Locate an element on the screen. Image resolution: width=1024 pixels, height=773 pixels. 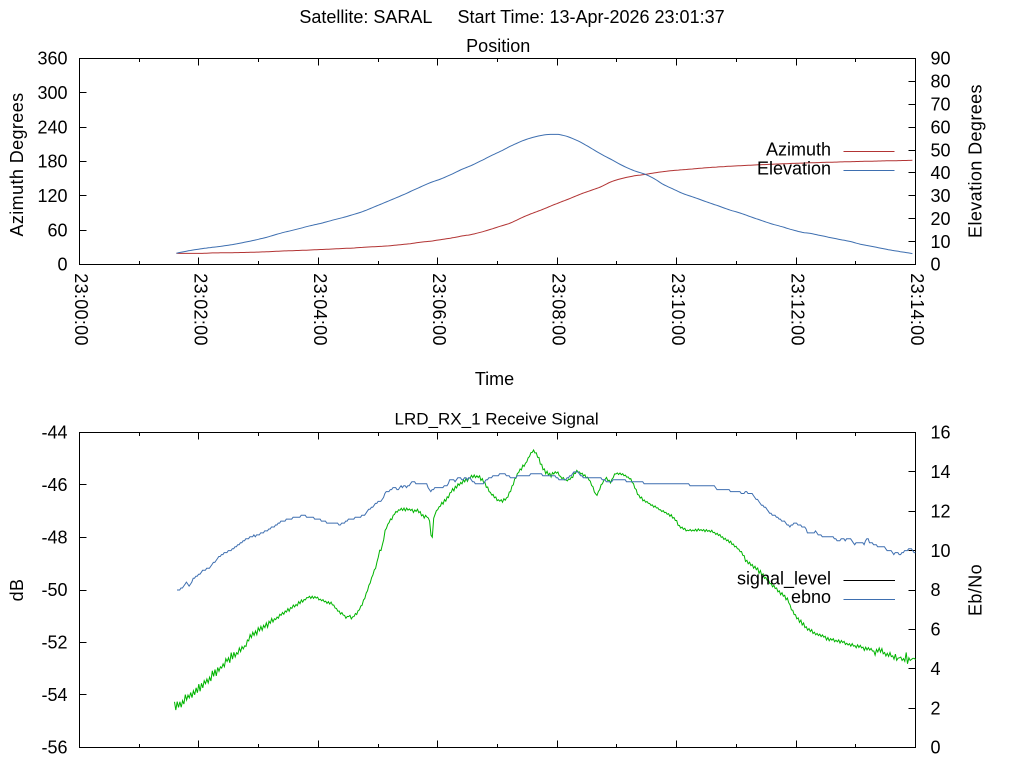
svg-text: 50 is located at coordinates (941, 150).